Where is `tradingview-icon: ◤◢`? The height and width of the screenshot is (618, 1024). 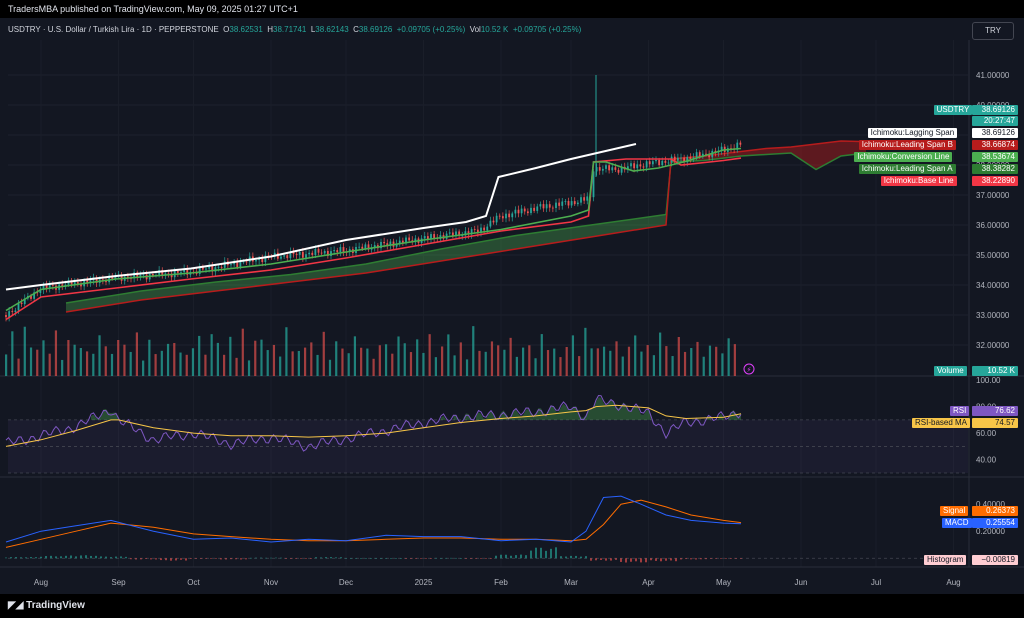
tradingview-icon: ◤◢ is located at coordinates (17, 605).